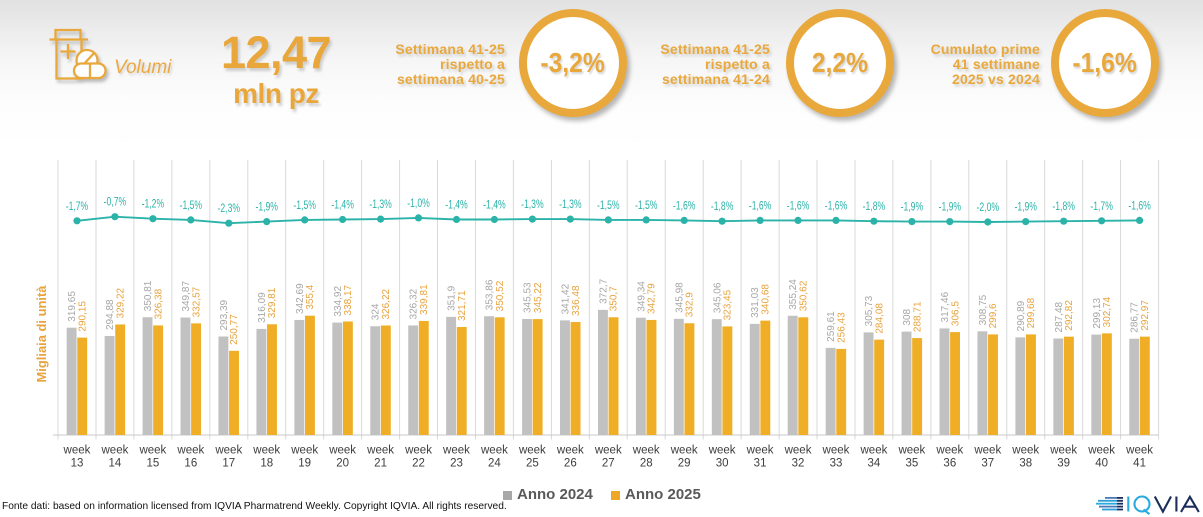 This screenshot has width=1203, height=517. I want to click on svg-text: 317,46, so click(945, 306).